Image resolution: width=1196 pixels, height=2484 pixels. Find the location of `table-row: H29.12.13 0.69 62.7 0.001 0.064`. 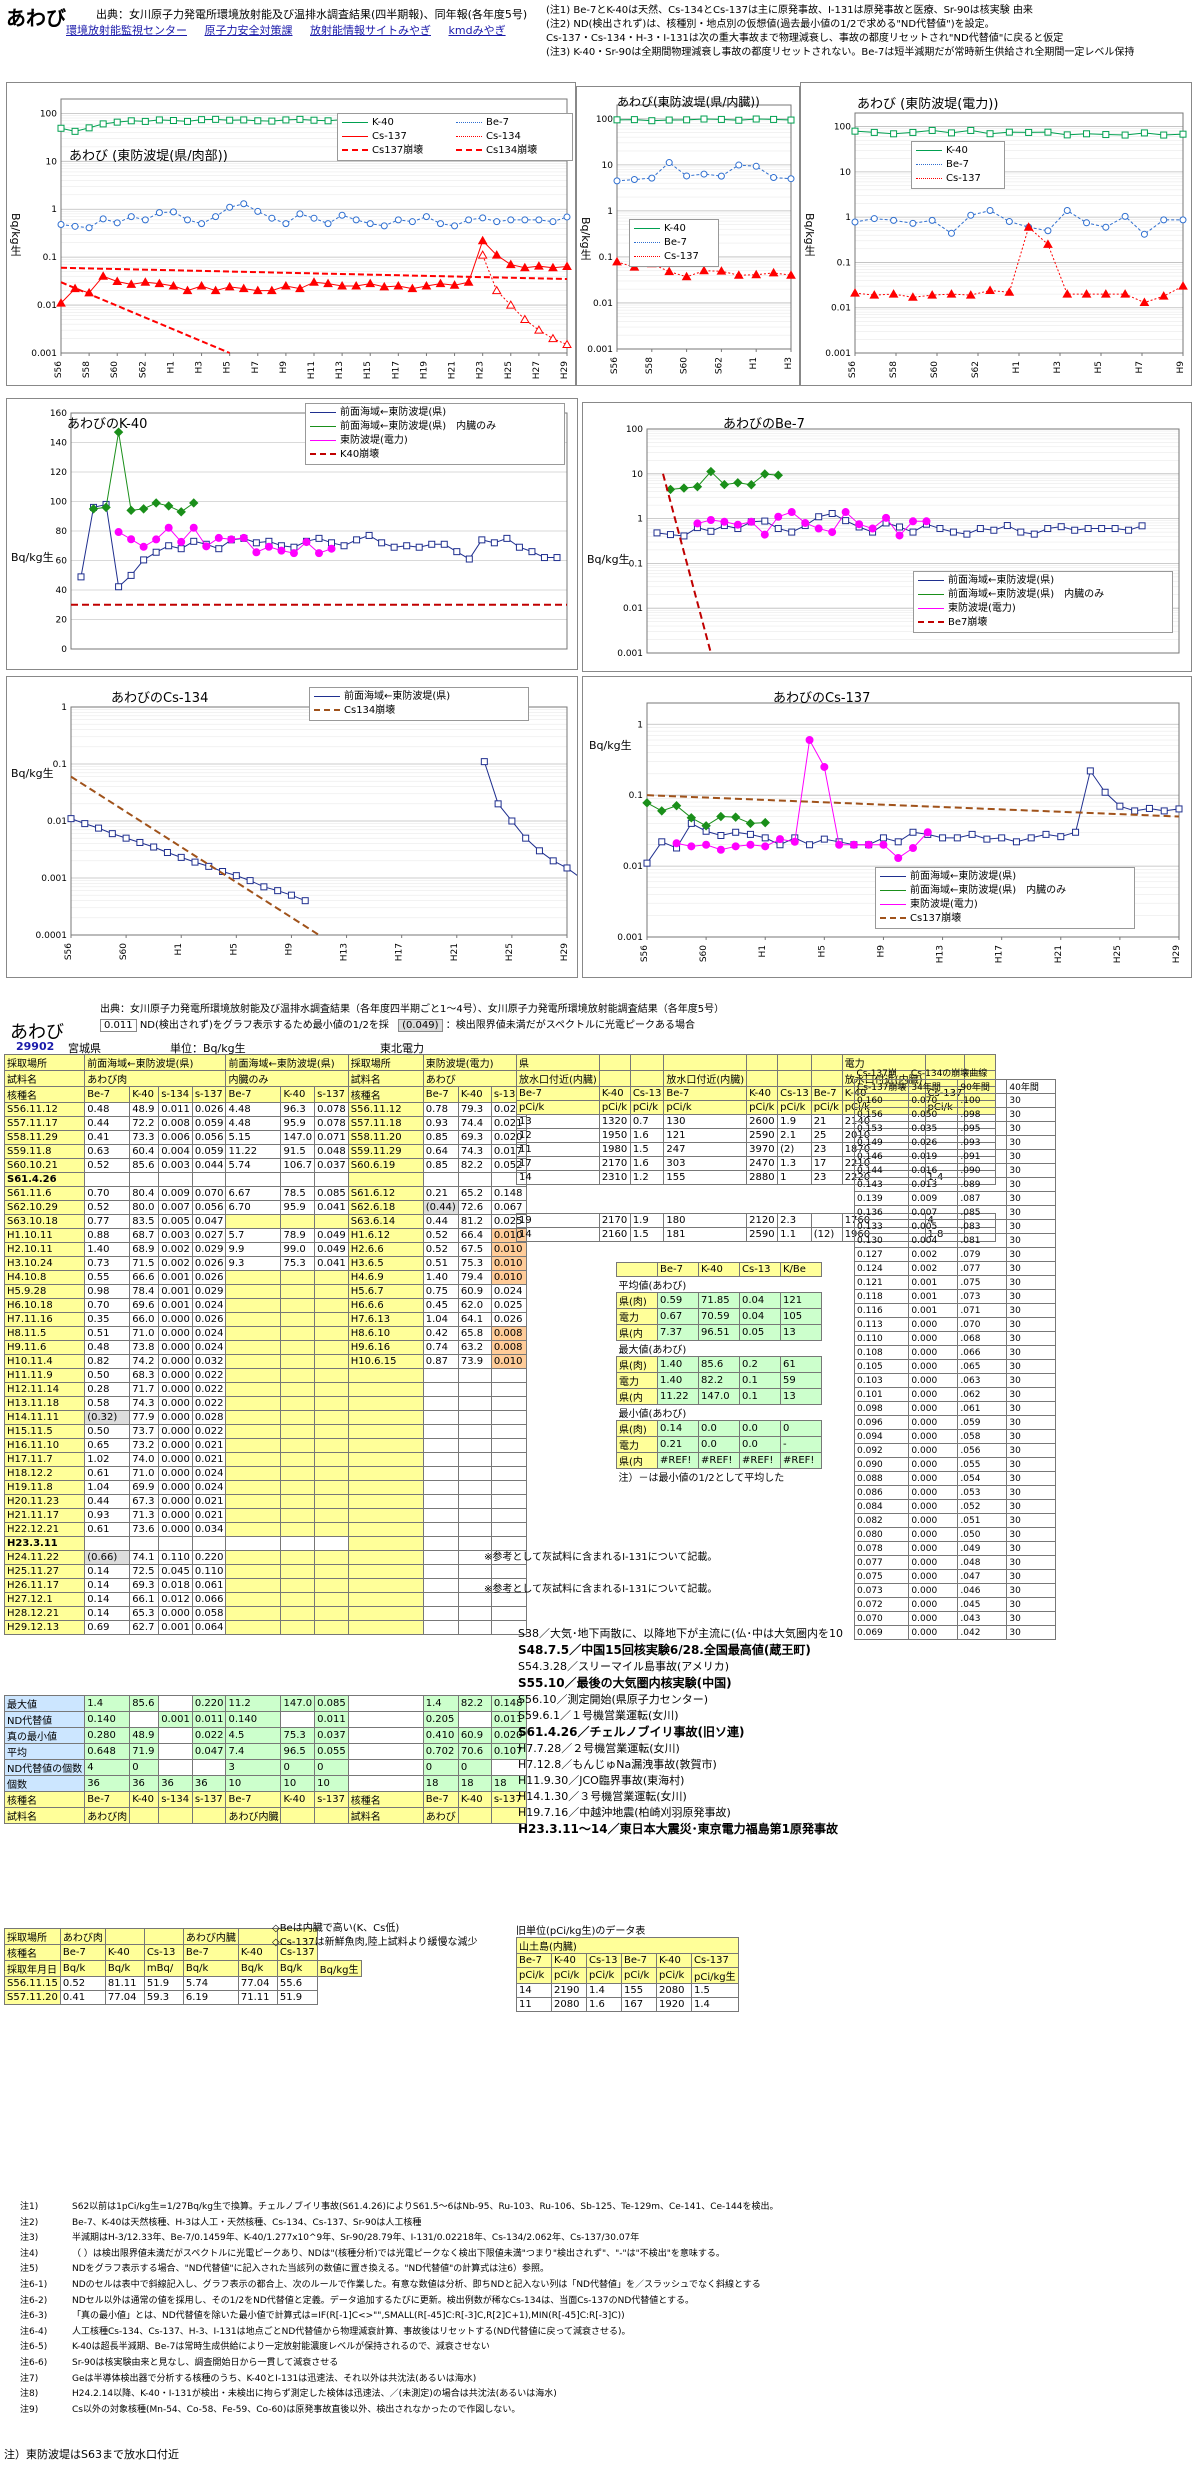

table-row: H29.12.13 0.69 62.7 0.001 0.064 is located at coordinates (265, 1627).